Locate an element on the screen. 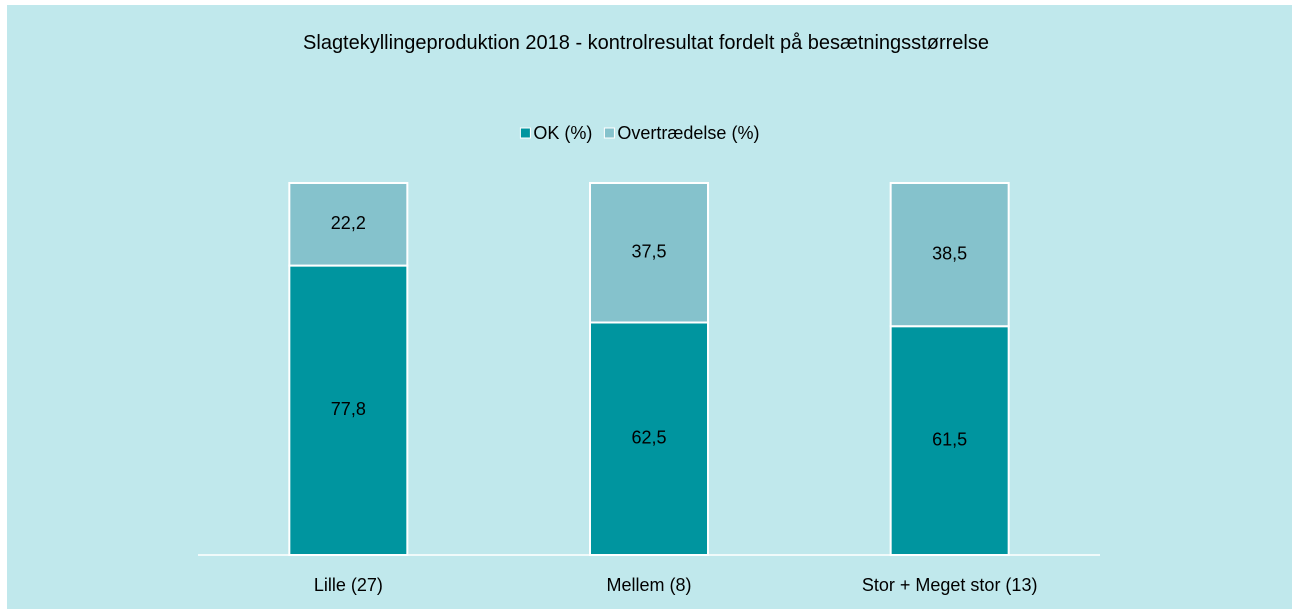 The height and width of the screenshot is (609, 1292). data-label: 61,5 is located at coordinates (949, 439).